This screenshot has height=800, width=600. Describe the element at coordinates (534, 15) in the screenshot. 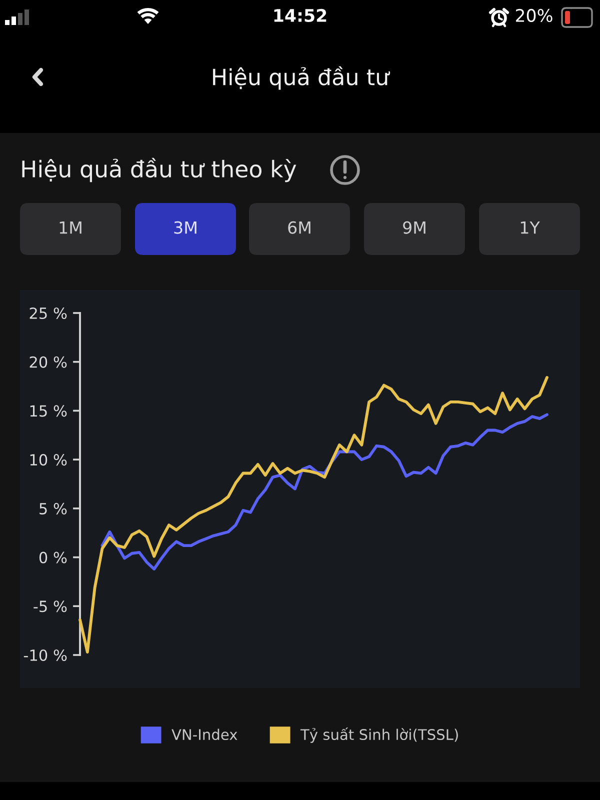

I see `text: 20%` at that location.